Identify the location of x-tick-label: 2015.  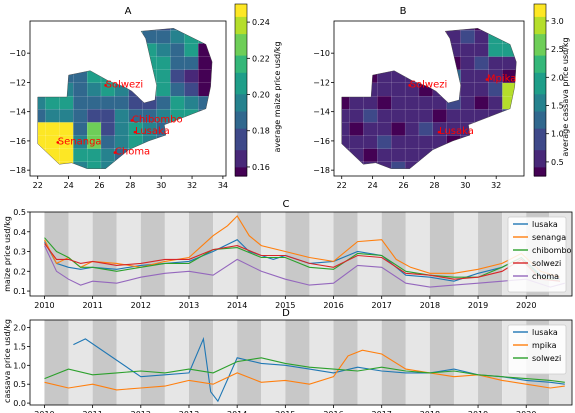
(285, 305).